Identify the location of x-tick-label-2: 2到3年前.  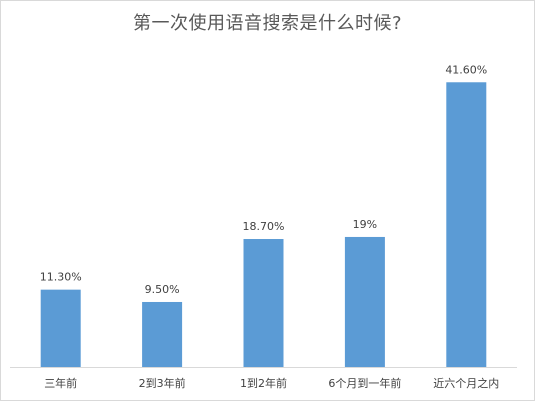
(162, 383).